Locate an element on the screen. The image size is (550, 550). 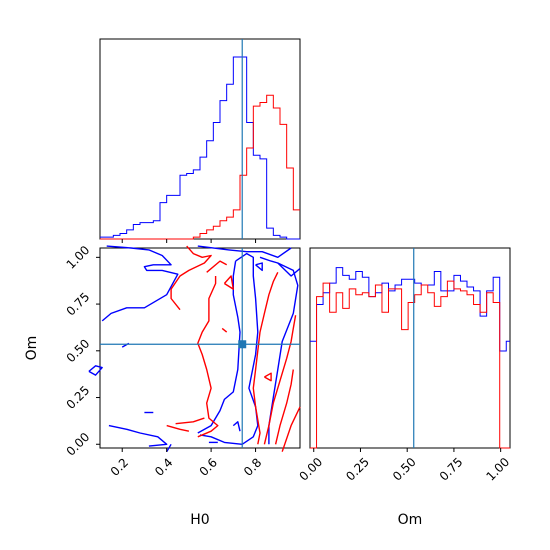
x-tick-label-om: 0.25 is located at coordinates (357, 469).